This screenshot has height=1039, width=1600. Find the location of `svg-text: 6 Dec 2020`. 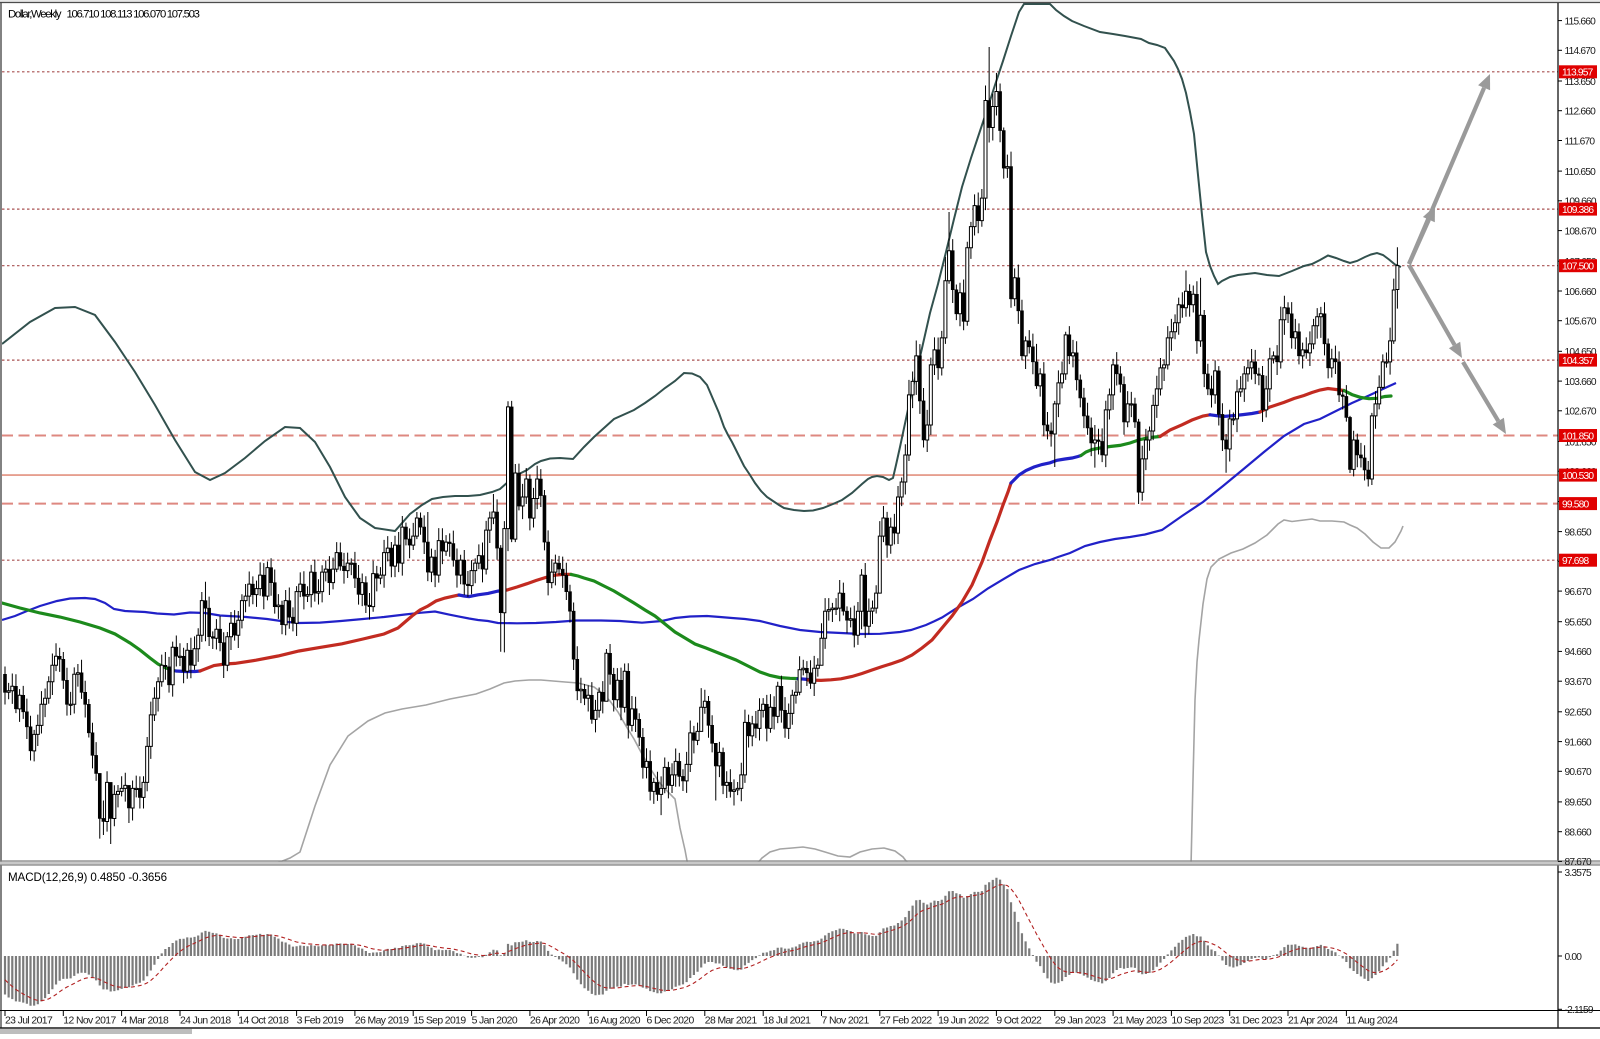

svg-text: 6 Dec 2020 is located at coordinates (671, 1021).